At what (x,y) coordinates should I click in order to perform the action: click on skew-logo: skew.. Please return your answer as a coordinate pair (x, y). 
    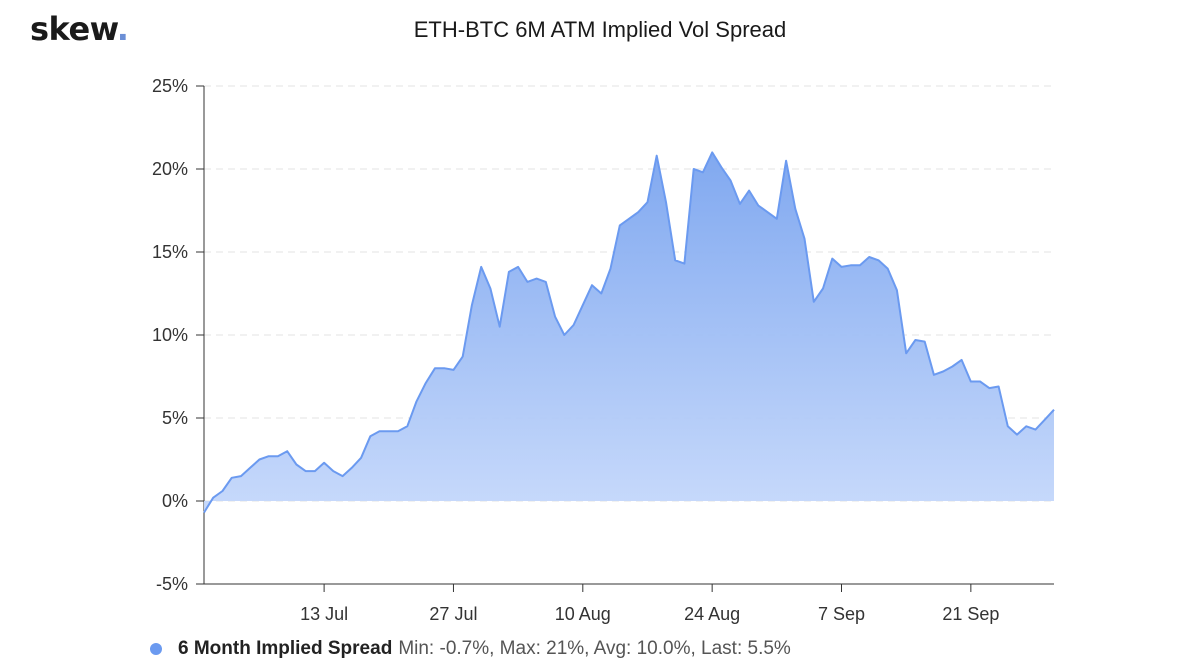
    Looking at the image, I should click on (79, 29).